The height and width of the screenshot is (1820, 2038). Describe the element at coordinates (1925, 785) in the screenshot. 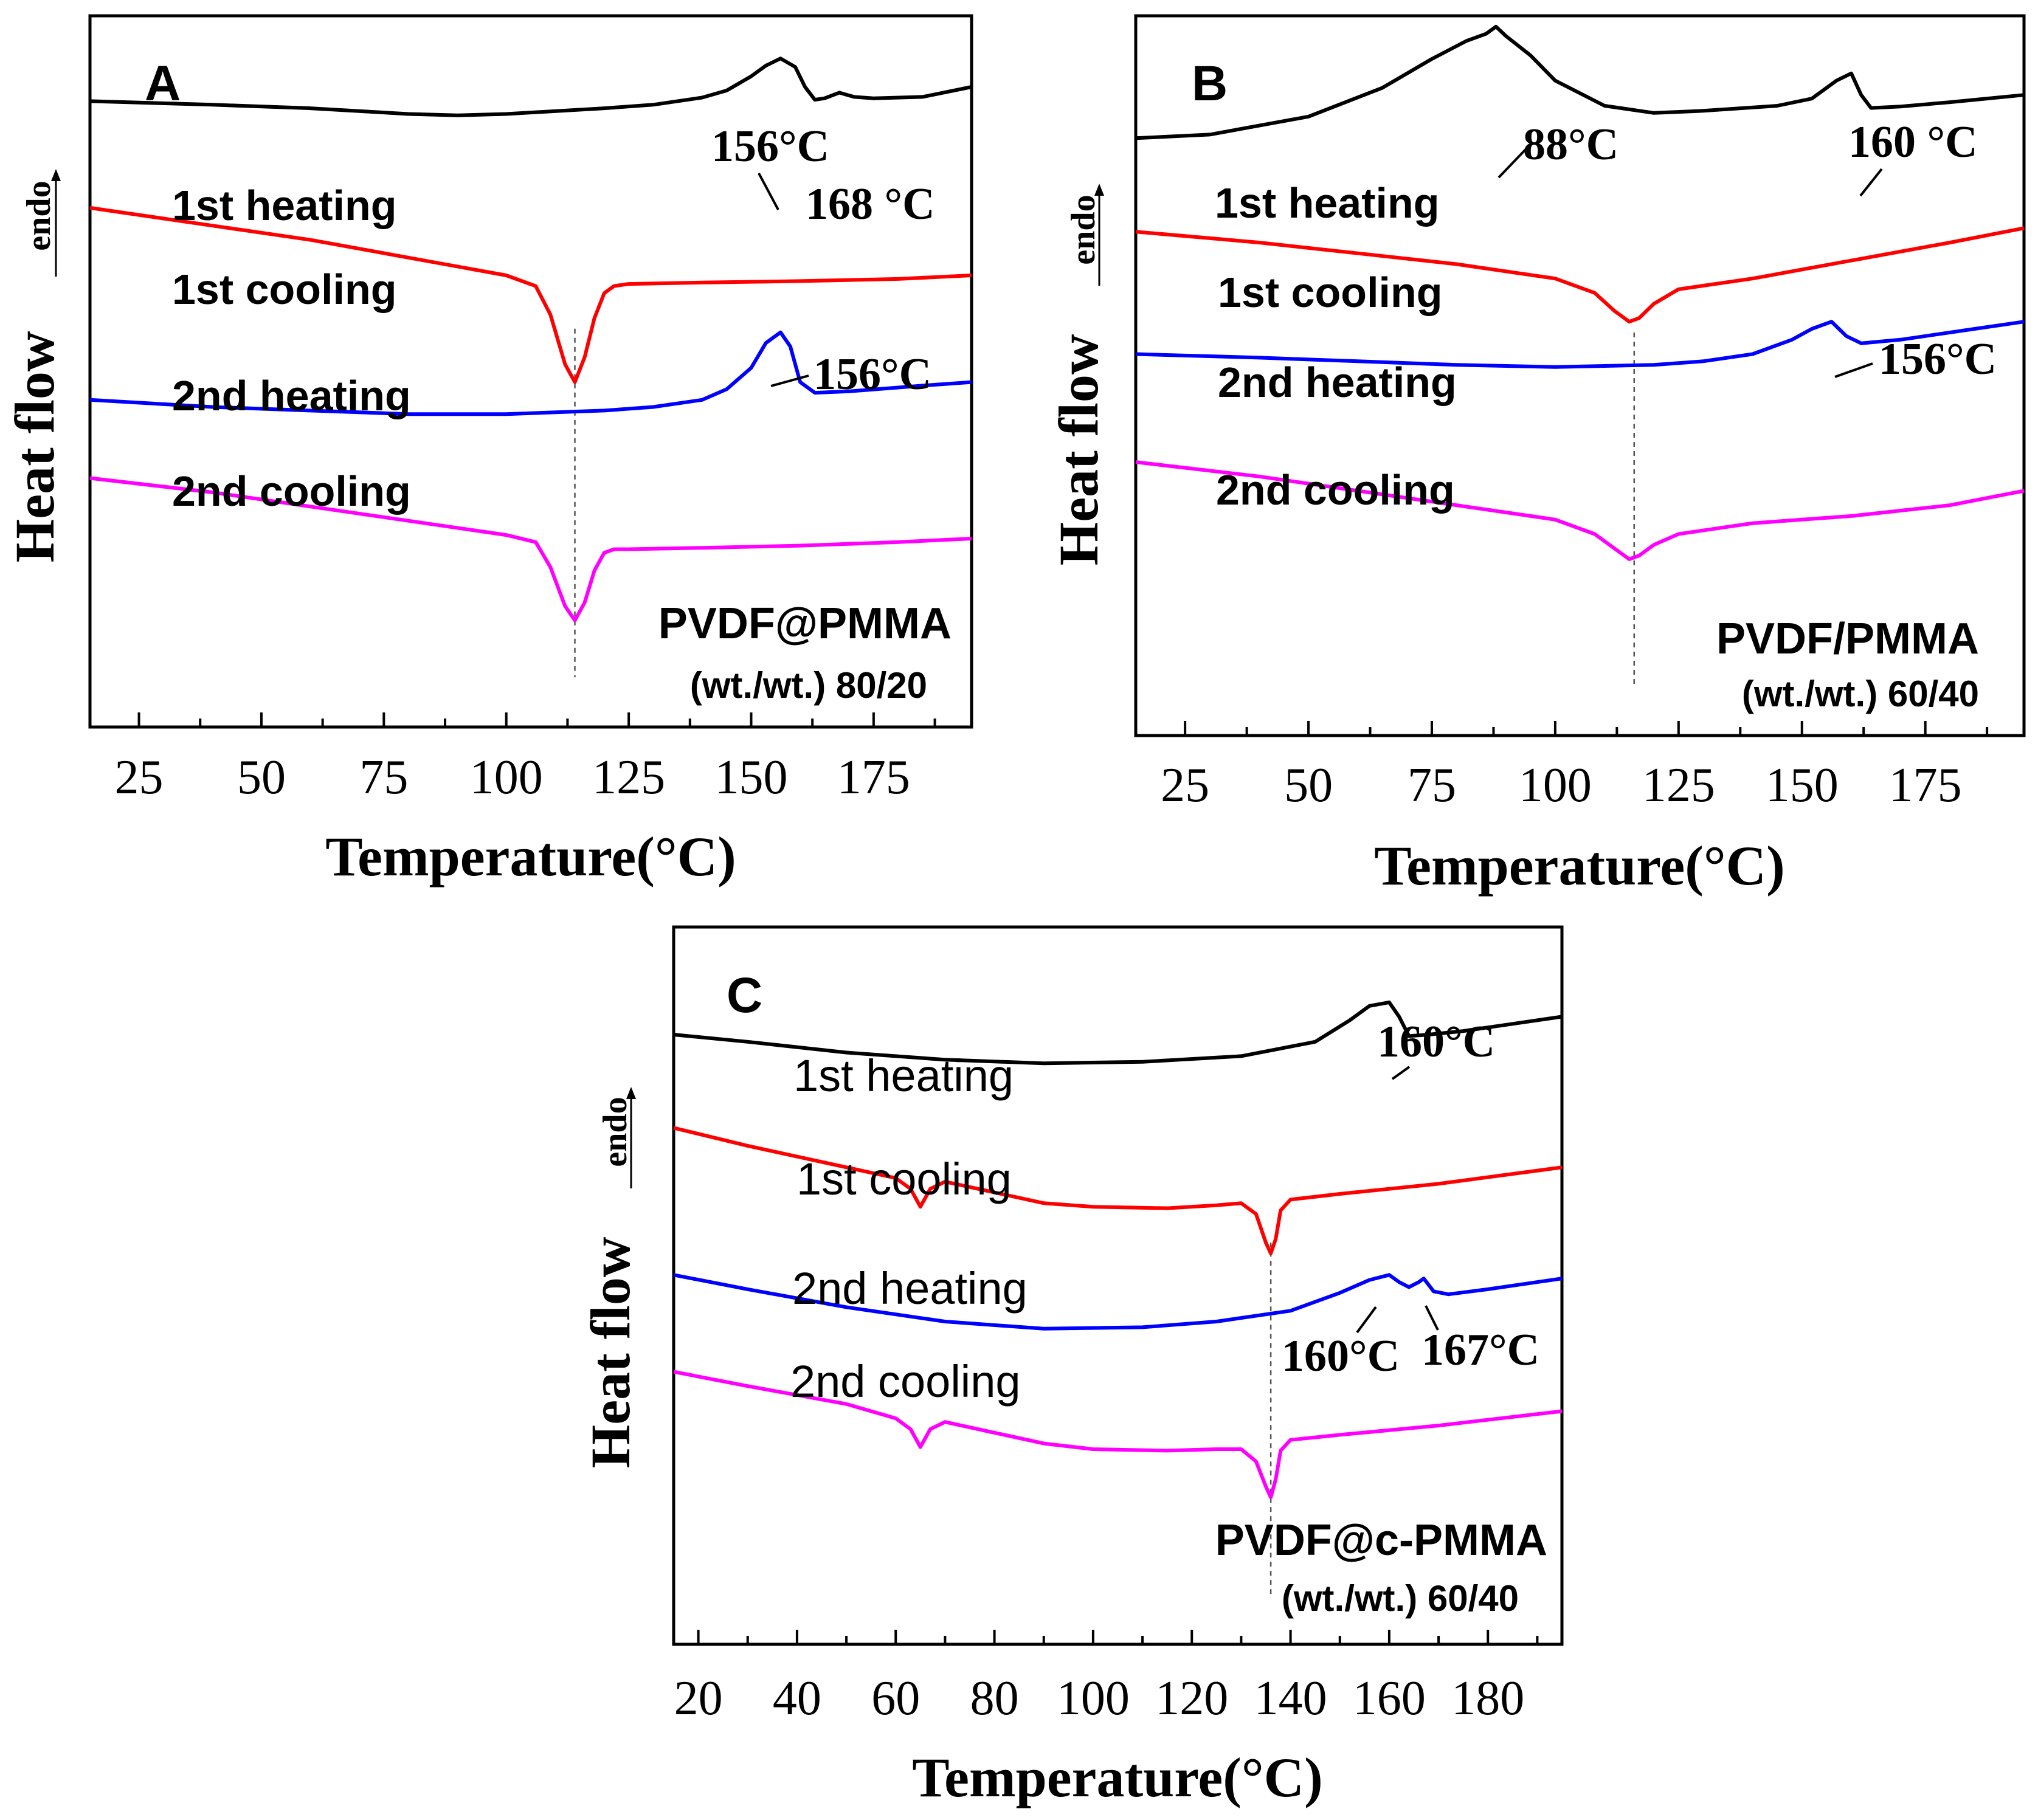

I see `x-tick-label: 175` at that location.